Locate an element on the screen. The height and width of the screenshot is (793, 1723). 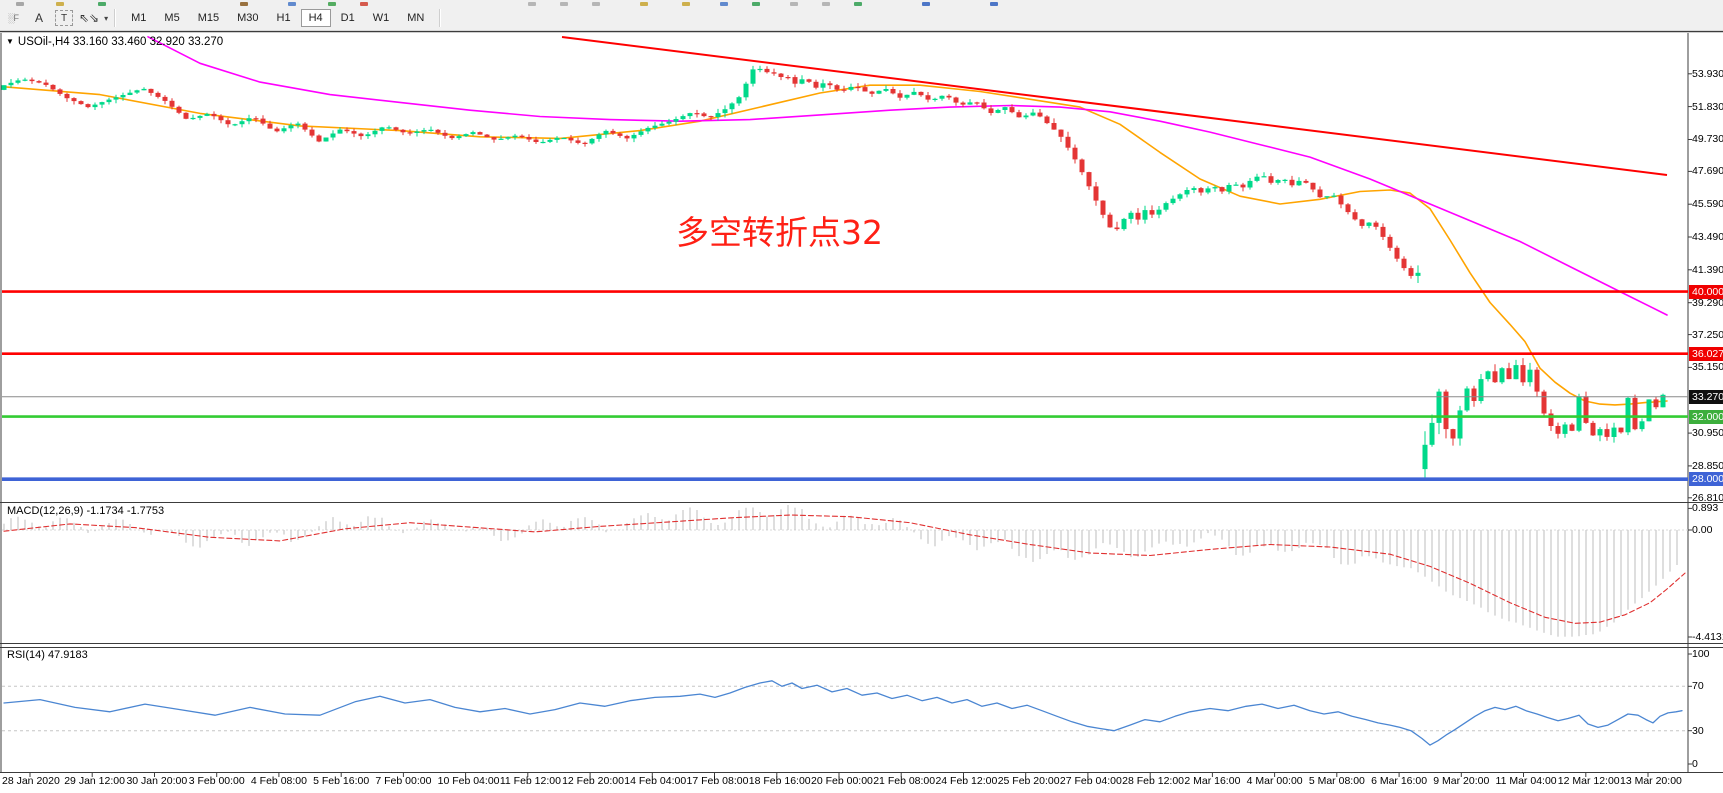
time-axis-label: 7 Feb 00:00 is located at coordinates (403, 781).